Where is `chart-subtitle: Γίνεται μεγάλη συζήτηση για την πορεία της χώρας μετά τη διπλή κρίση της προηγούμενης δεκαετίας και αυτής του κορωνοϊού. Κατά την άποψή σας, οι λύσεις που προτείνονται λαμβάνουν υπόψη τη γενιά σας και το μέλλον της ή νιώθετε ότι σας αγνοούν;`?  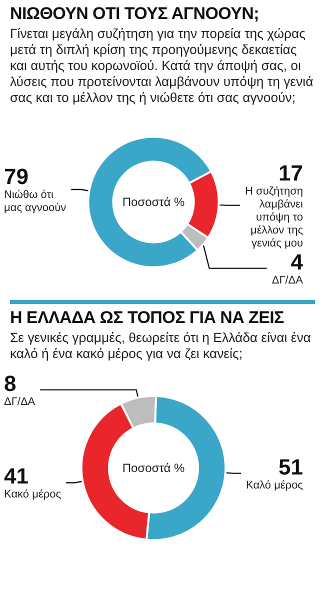 chart-subtitle: Γίνεται μεγάλη συζήτηση για την πορεία της χώρας μετά τη διπλή κρίση της προηγούμενης δεκαετίας και αυτής του κορωνοϊού. Κατά την άποψή σας, οι λύσεις που προτείνονται λαμβάνουν υπόψη τη γενιά σας και το μέλλον της ή νιώθετε ότι σας αγνοούν; is located at coordinates (162, 66).